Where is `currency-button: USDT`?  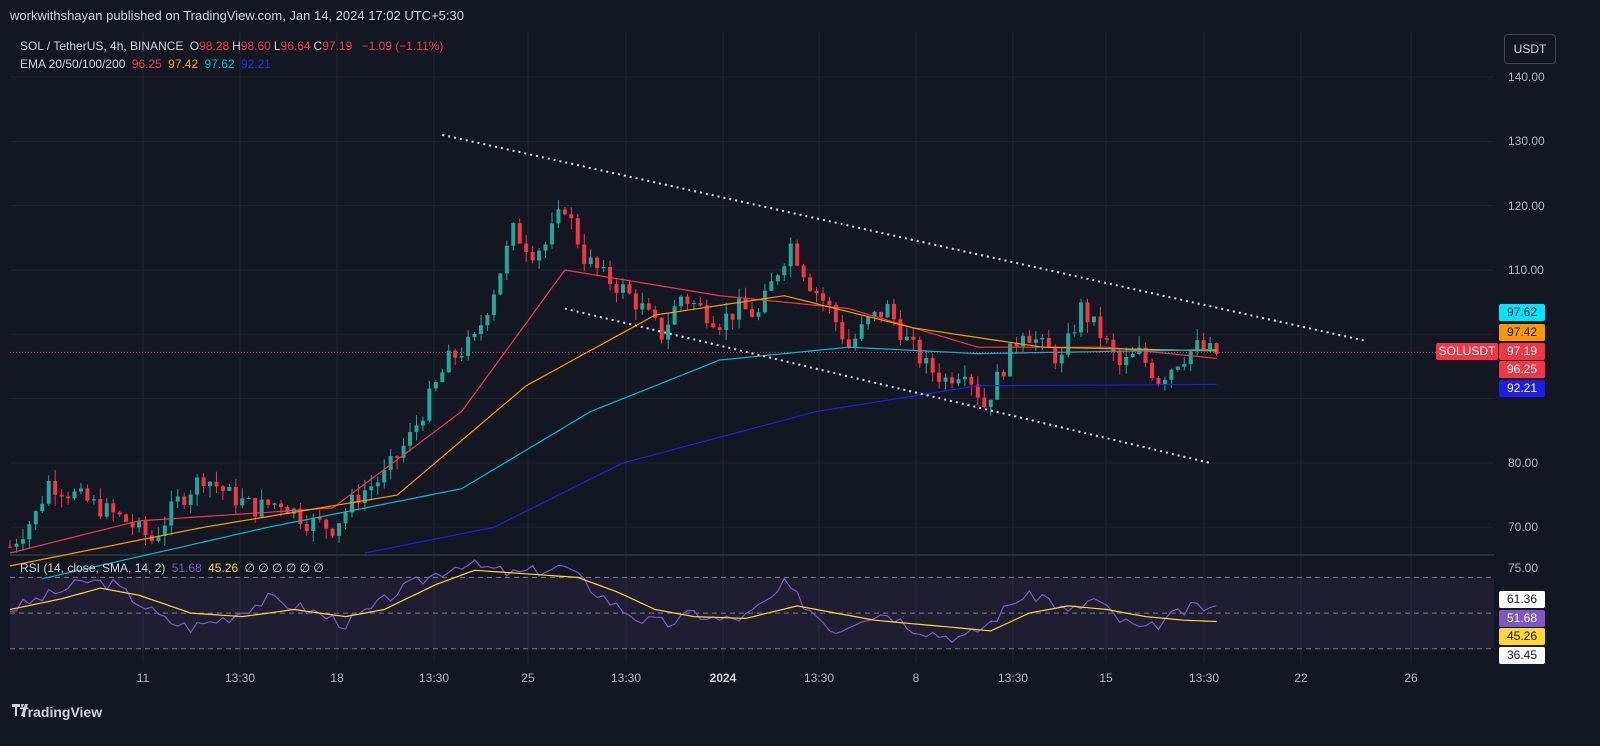
currency-button: USDT is located at coordinates (1530, 49).